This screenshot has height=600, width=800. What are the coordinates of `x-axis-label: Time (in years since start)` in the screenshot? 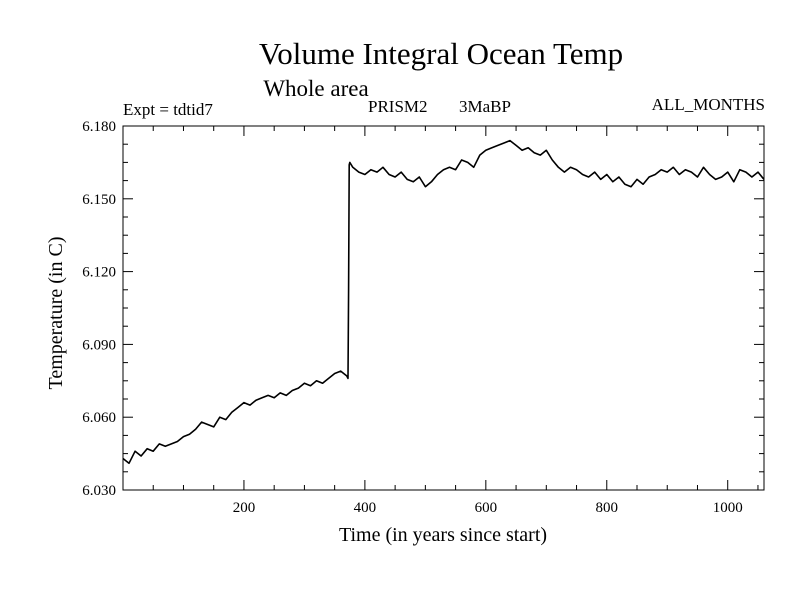 It's located at (443, 535).